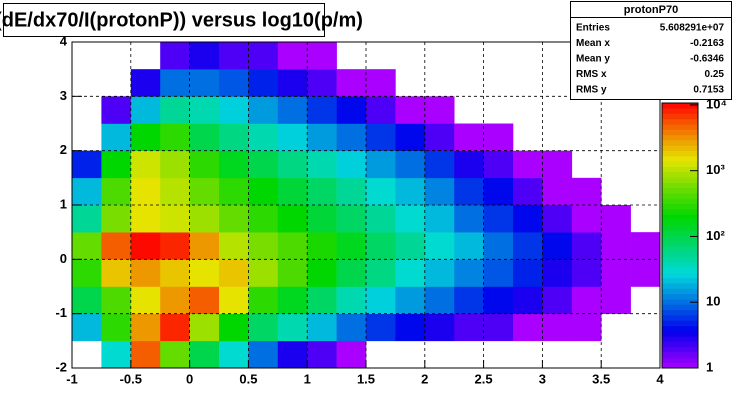 This screenshot has height=408, width=735. What do you see at coordinates (484, 378) in the screenshot?
I see `x-tick-label: 2.5` at bounding box center [484, 378].